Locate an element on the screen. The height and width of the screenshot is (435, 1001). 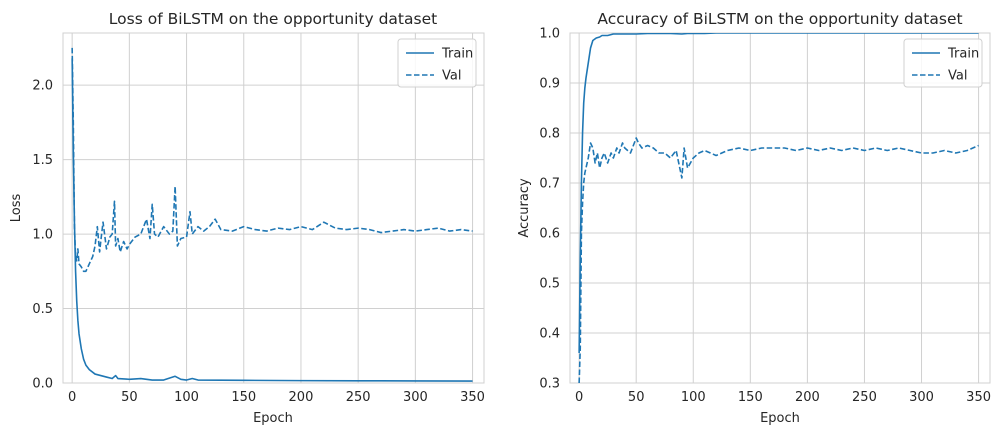
loss-xtick-label: 50 is located at coordinates (129, 397).